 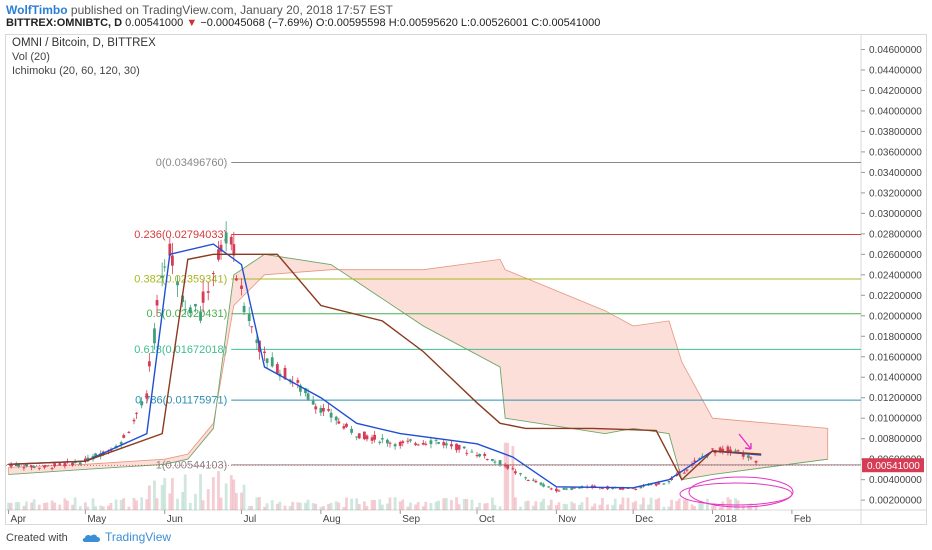 What do you see at coordinates (138, 537) in the screenshot?
I see `tradingview-link: TradingView` at bounding box center [138, 537].